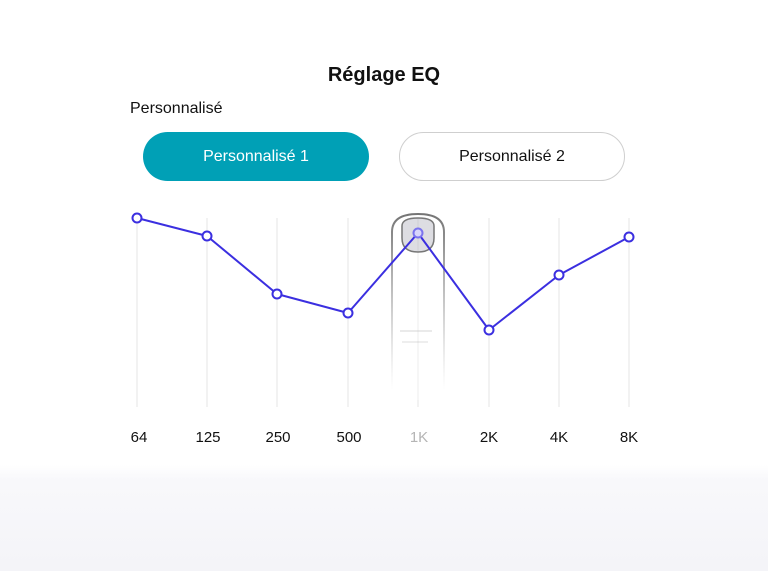  Describe the element at coordinates (559, 275) in the screenshot. I see `eq-point-4k` at that location.